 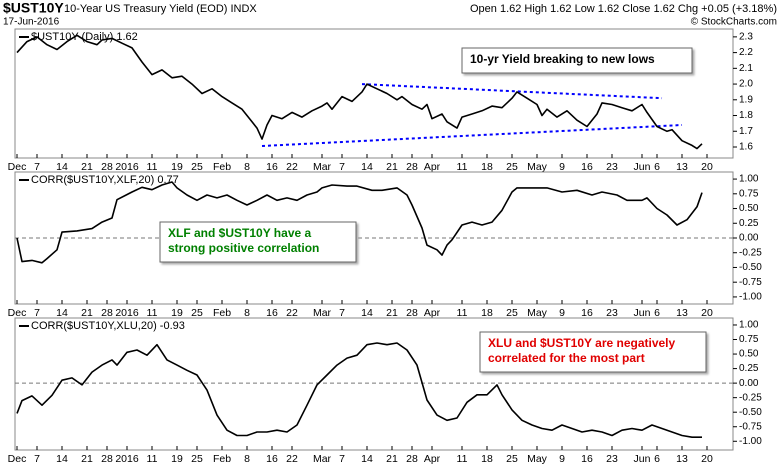 What do you see at coordinates (84, 37) in the screenshot?
I see `legend-label: $UST10Y (Daily) 1.62` at bounding box center [84, 37].